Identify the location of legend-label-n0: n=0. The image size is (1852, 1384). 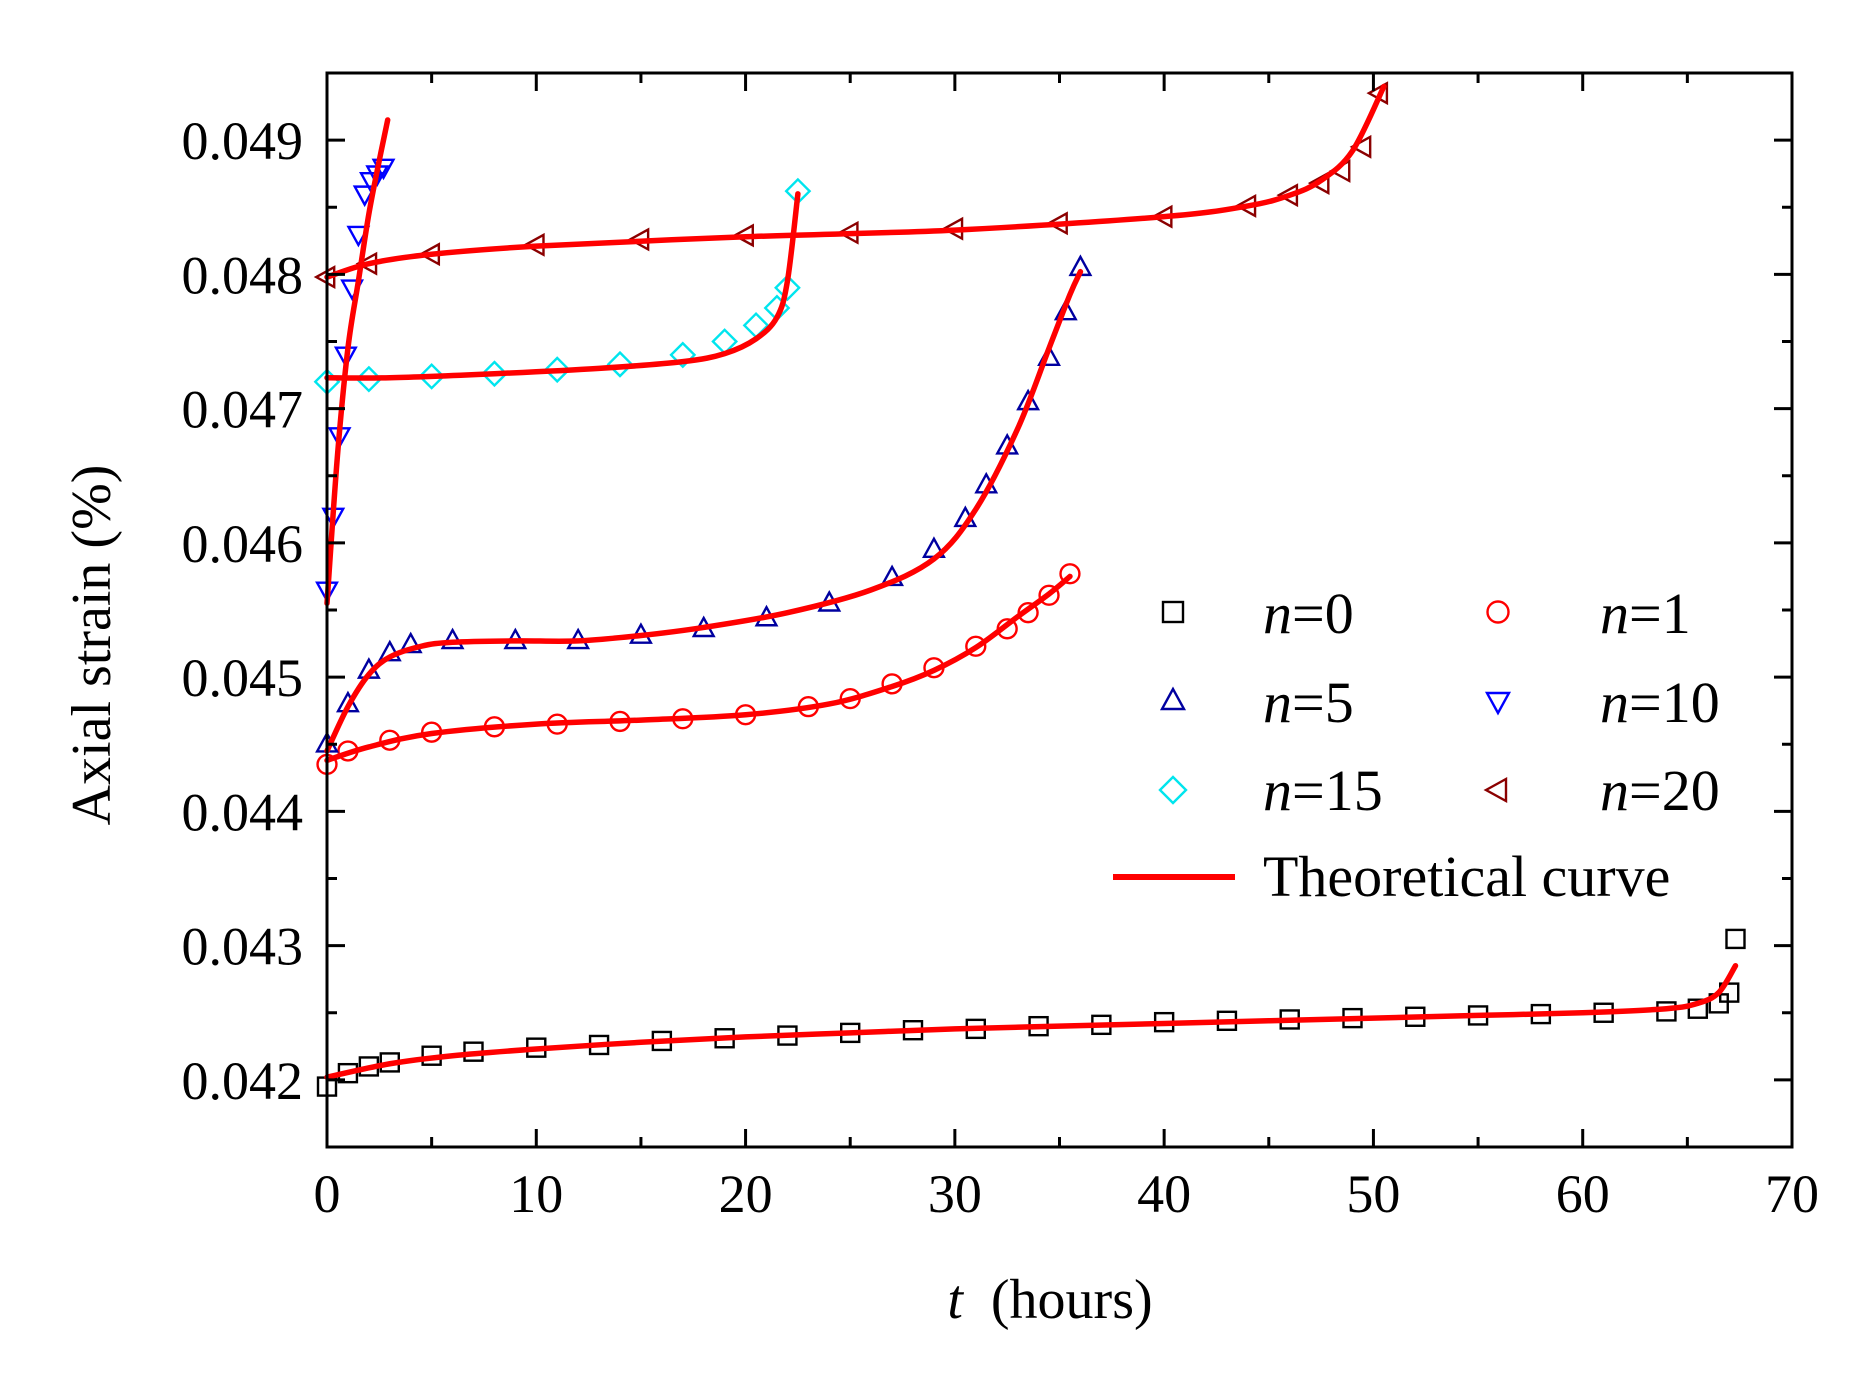
(1308, 613).